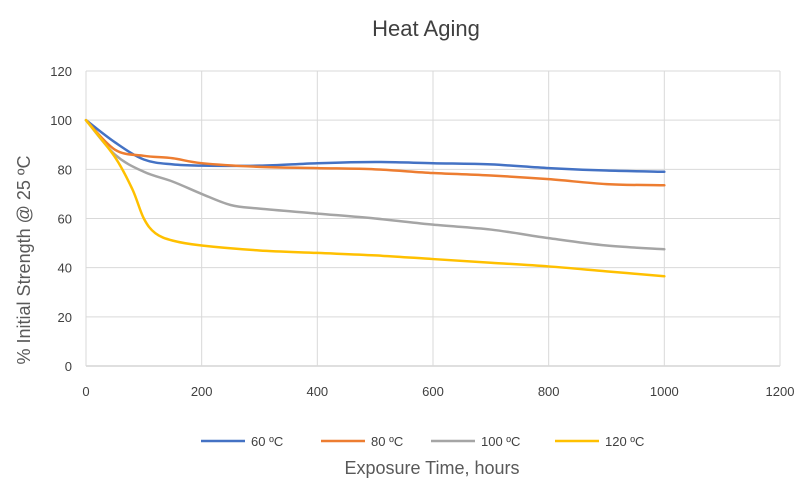 The height and width of the screenshot is (480, 804). I want to click on legend-label-2: 100 ºC, so click(500, 441).